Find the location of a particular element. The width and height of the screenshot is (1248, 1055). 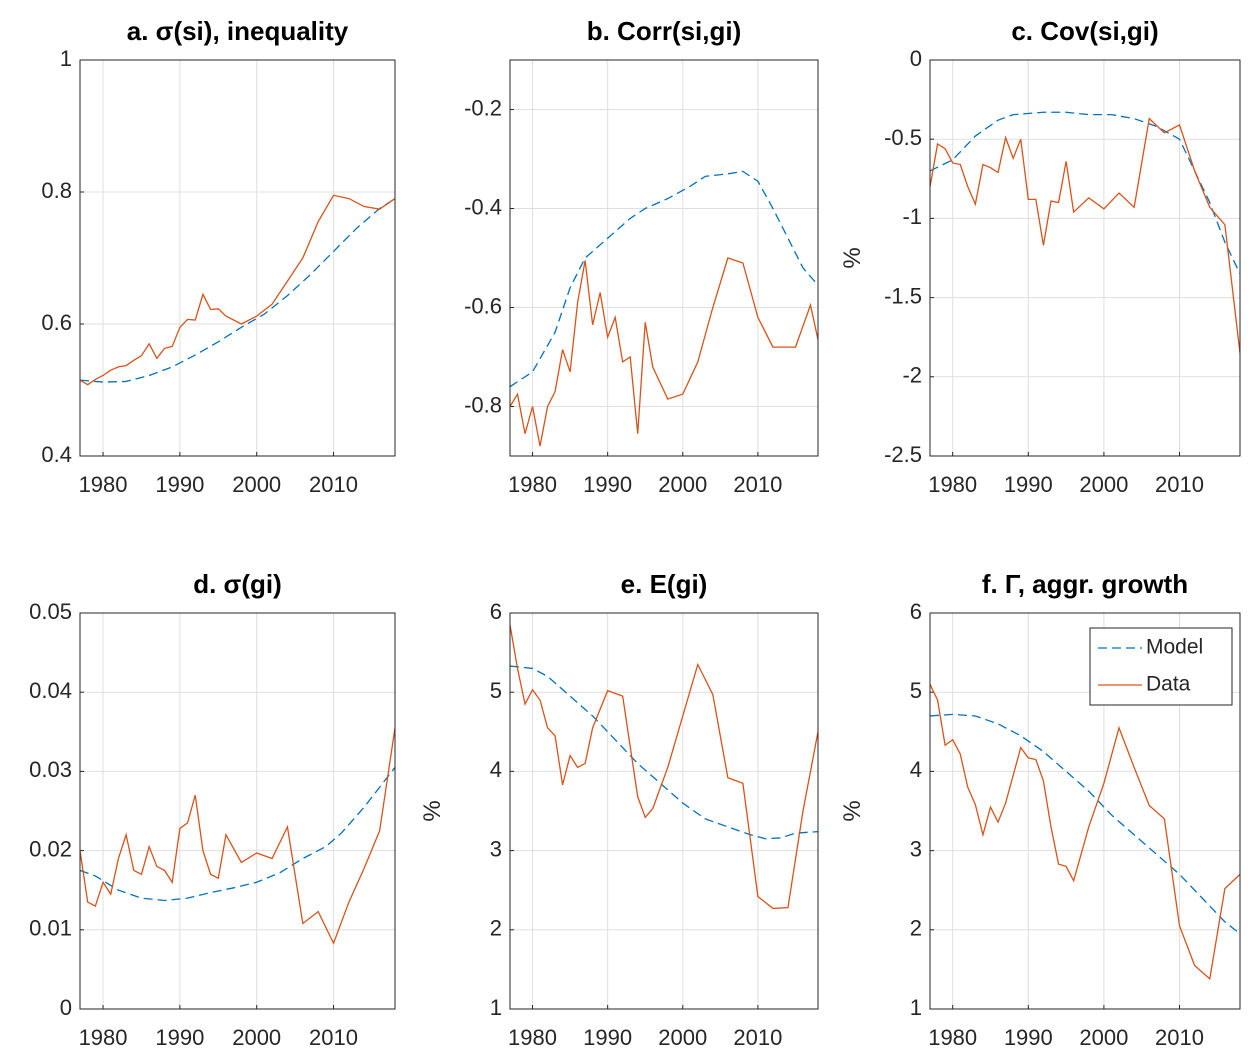

chart-title: f. Γ, aggr. growth is located at coordinates (1085, 584).